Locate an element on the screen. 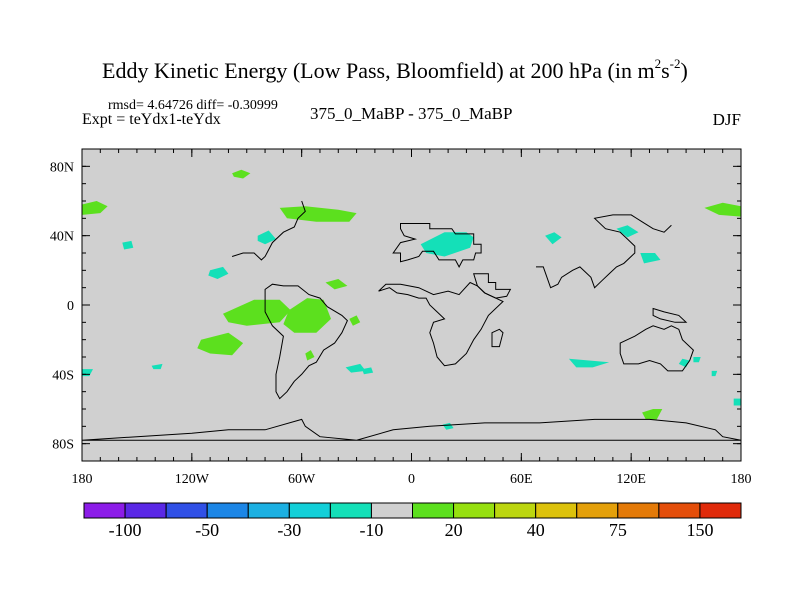  anomaly-region-north-pacific-aleutian is located at coordinates (241, 174).